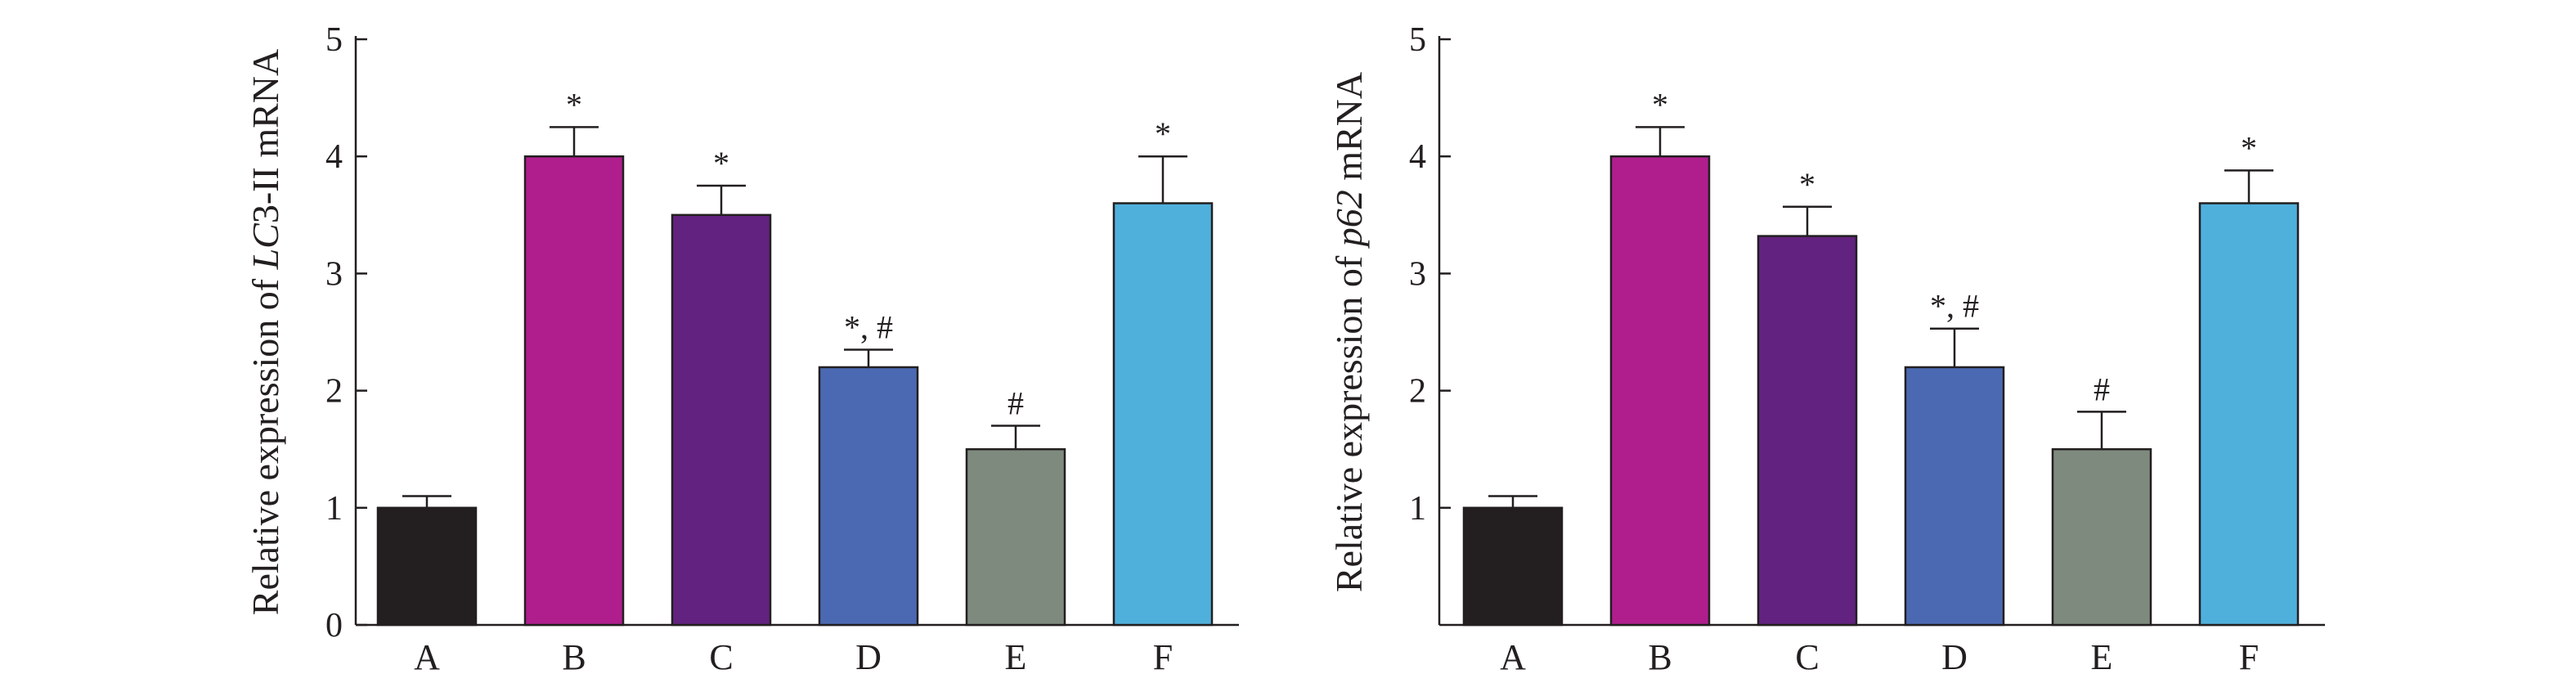 The image size is (2576, 692). Describe the element at coordinates (1954, 496) in the screenshot. I see `bar-p62-d` at that location.